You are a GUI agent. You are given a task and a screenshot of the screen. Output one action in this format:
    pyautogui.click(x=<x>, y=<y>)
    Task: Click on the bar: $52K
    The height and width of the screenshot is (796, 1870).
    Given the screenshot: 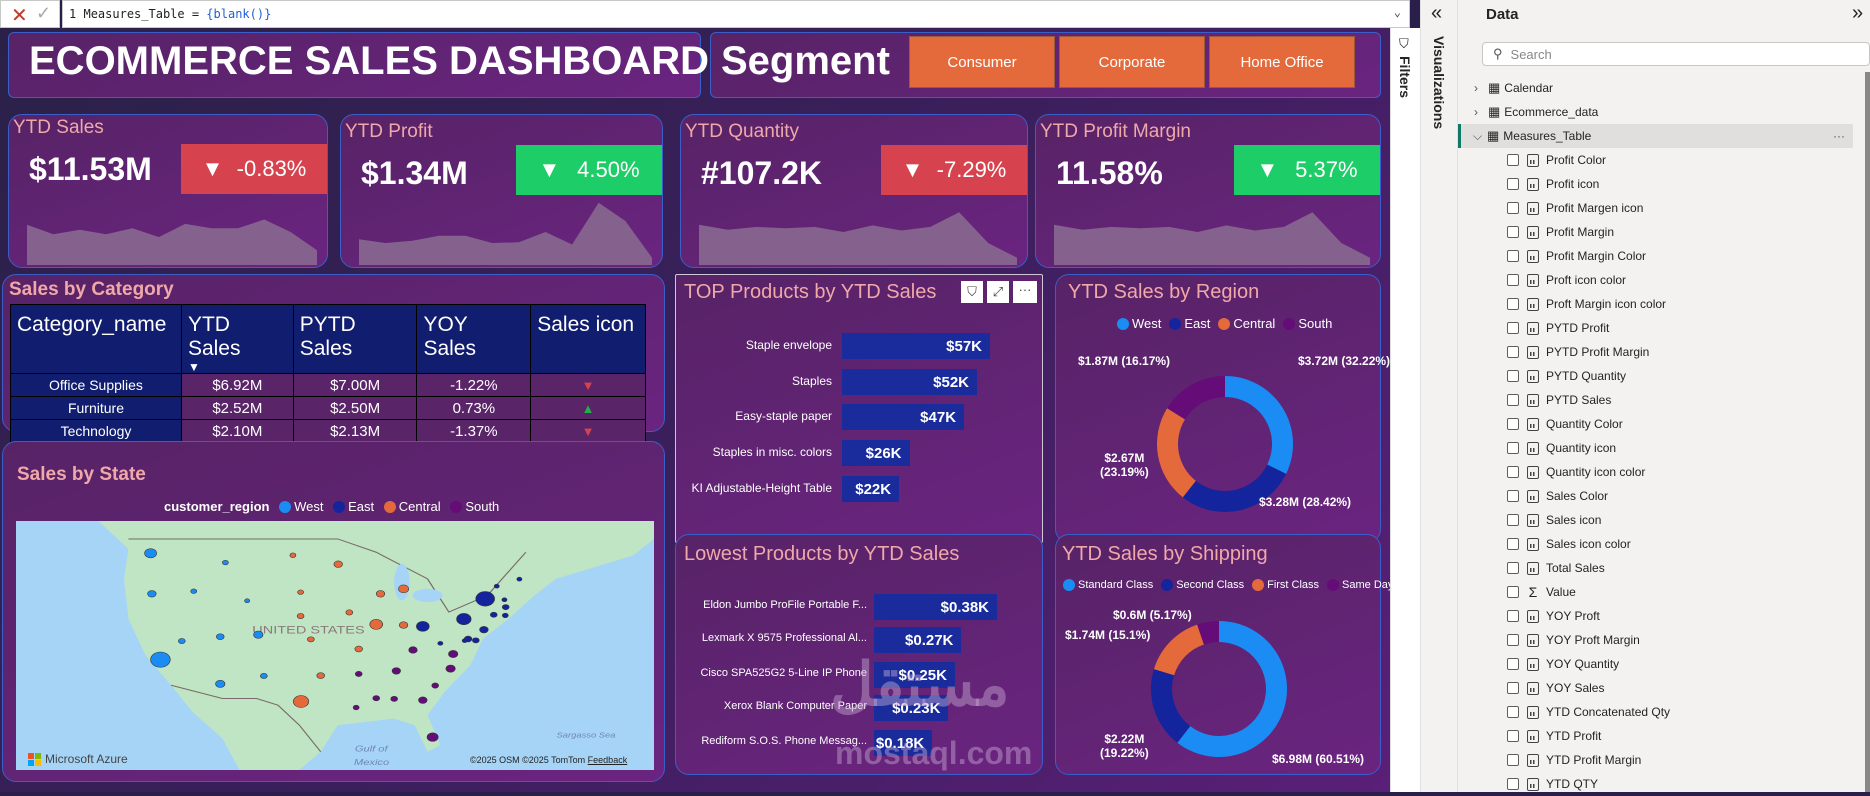 What is the action you would take?
    pyautogui.click(x=910, y=382)
    